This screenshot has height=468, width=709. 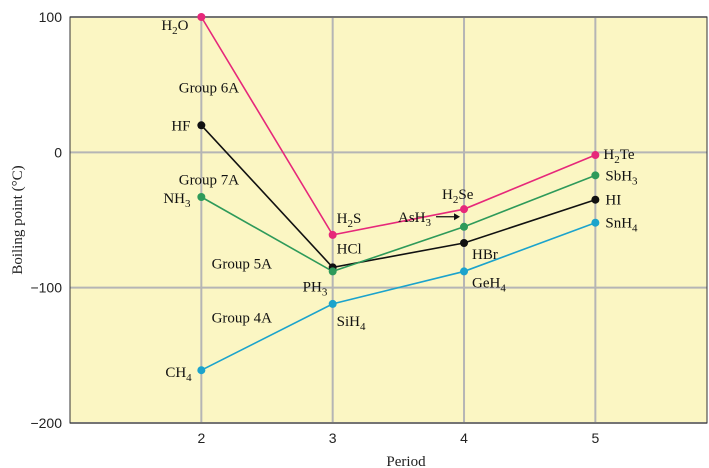 I want to click on point-label: HF, so click(x=180, y=126).